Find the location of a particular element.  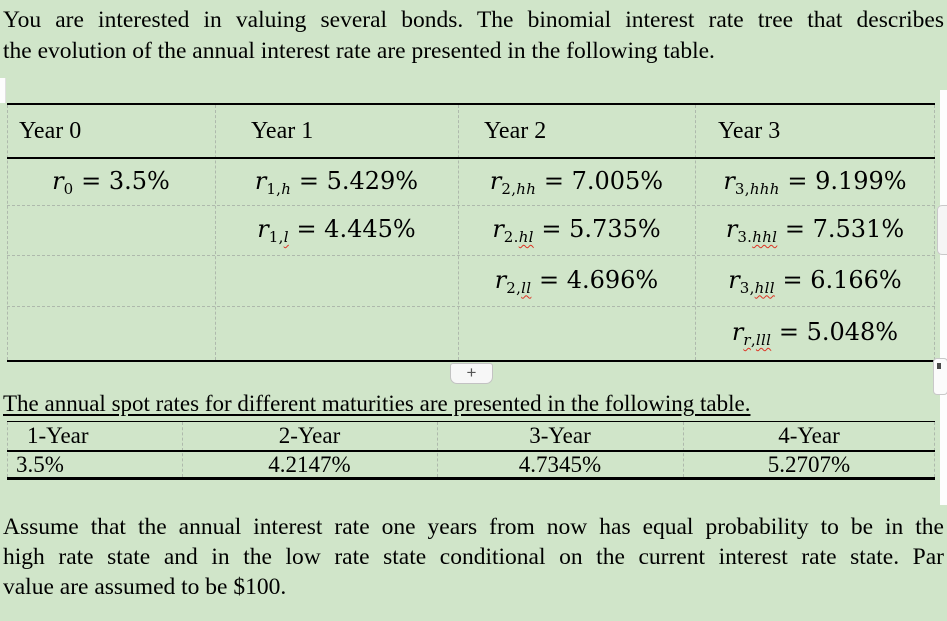

spot-rate-3-year: 4.7345% is located at coordinates (560, 464).